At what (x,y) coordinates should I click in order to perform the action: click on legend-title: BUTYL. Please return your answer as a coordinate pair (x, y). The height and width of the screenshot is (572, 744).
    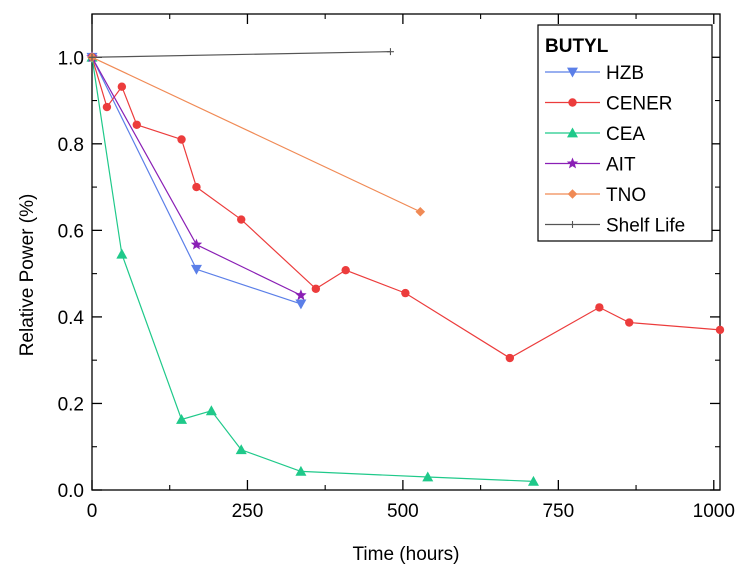
    Looking at the image, I should click on (577, 46).